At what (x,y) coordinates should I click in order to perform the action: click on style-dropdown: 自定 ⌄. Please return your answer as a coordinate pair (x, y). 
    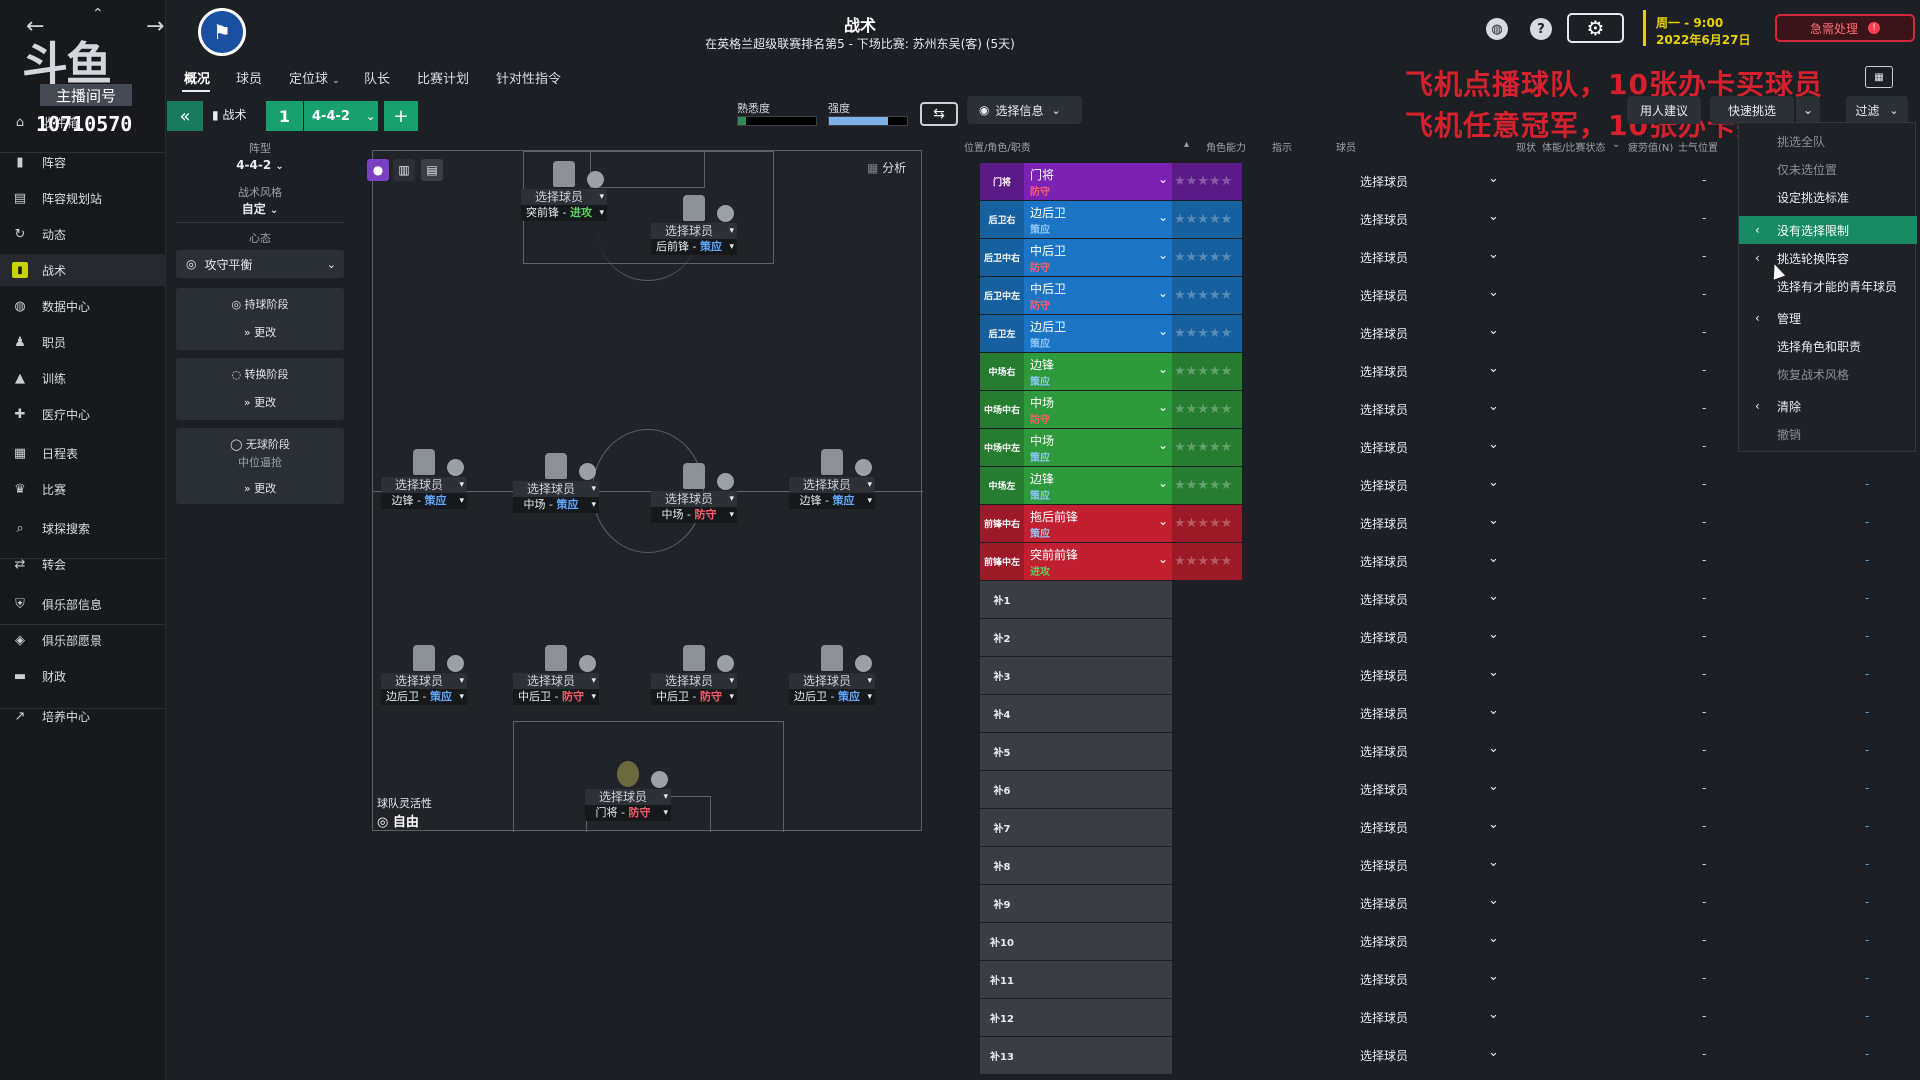
    Looking at the image, I should click on (260, 208).